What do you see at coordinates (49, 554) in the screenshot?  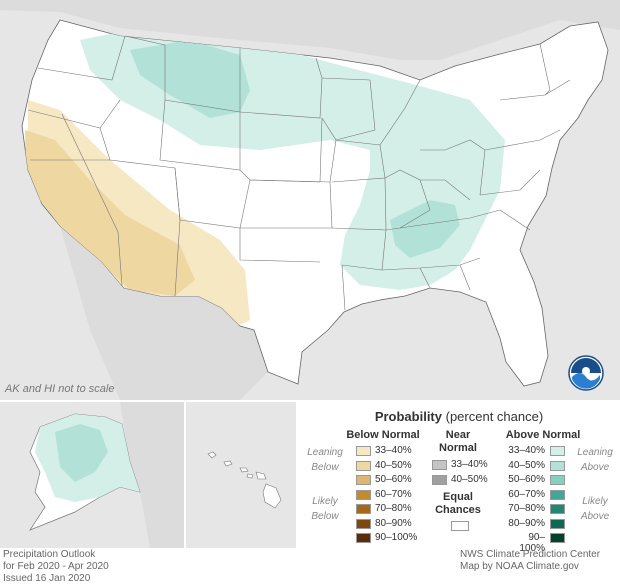 I see `outlook-title: Precipitation Outlook` at bounding box center [49, 554].